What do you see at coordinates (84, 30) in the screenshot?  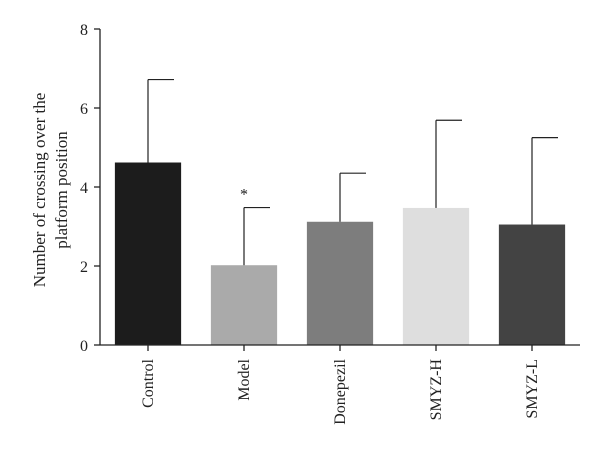 I see `y-tick-label: 8` at bounding box center [84, 30].